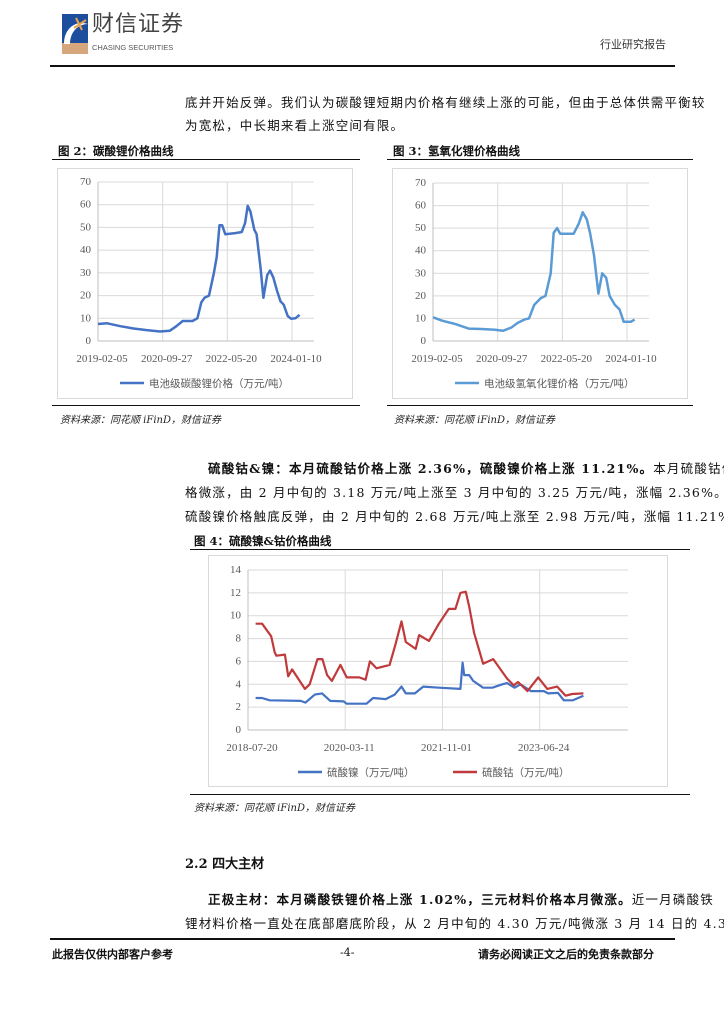  What do you see at coordinates (633, 44) in the screenshot?
I see `report-type: 行业研究报告` at bounding box center [633, 44].